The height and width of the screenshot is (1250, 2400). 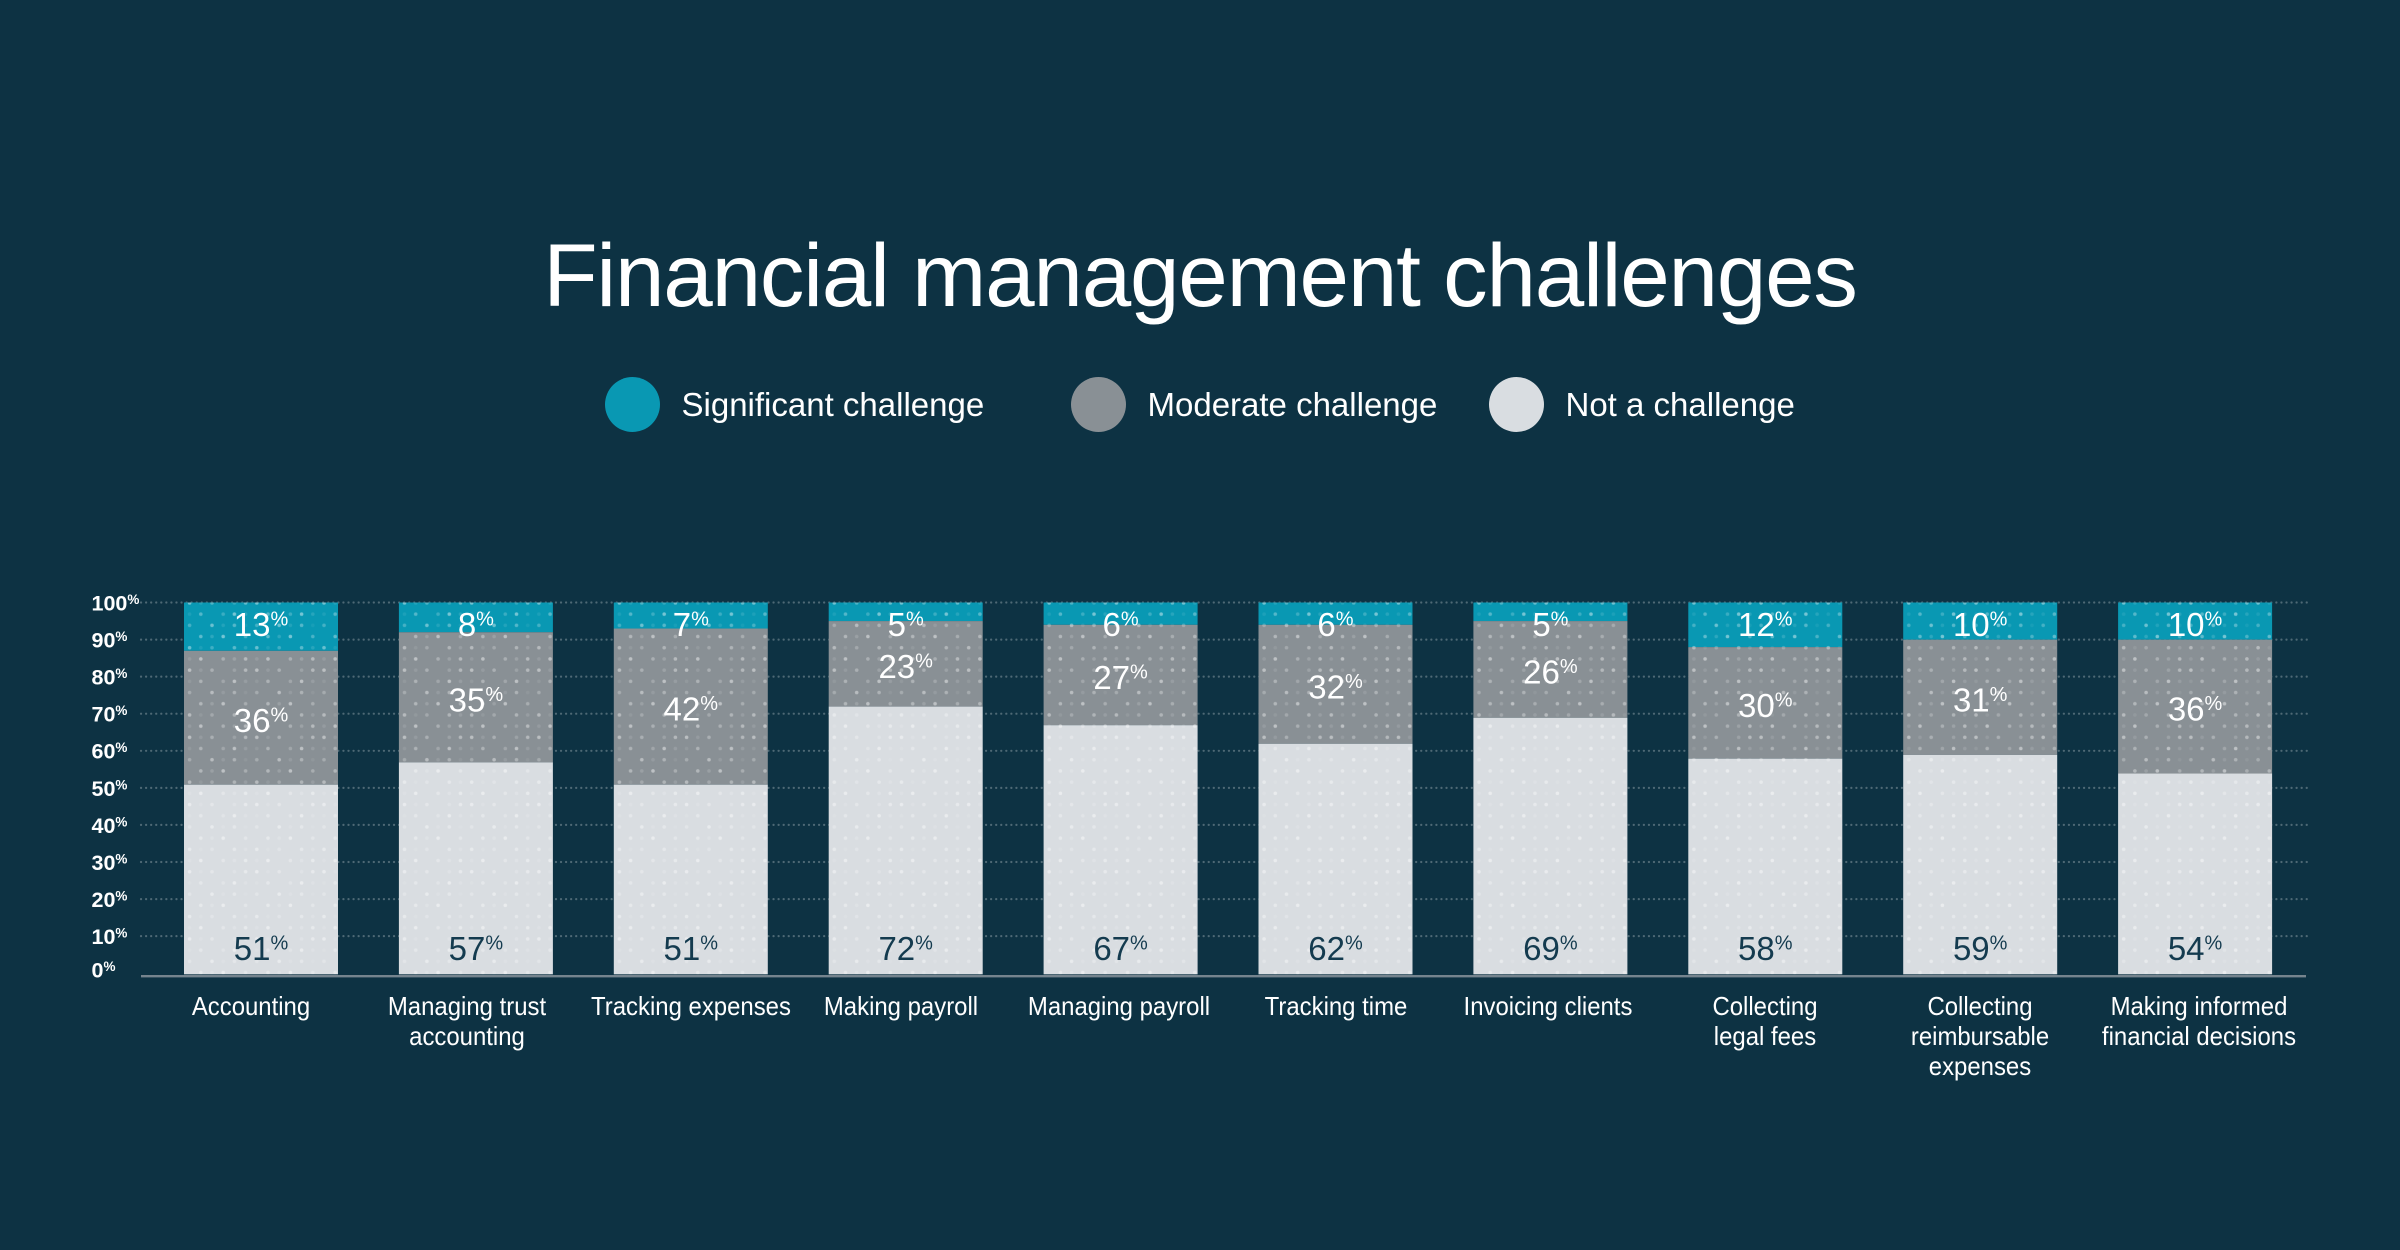 I want to click on svg-text: 13%, so click(x=261, y=624).